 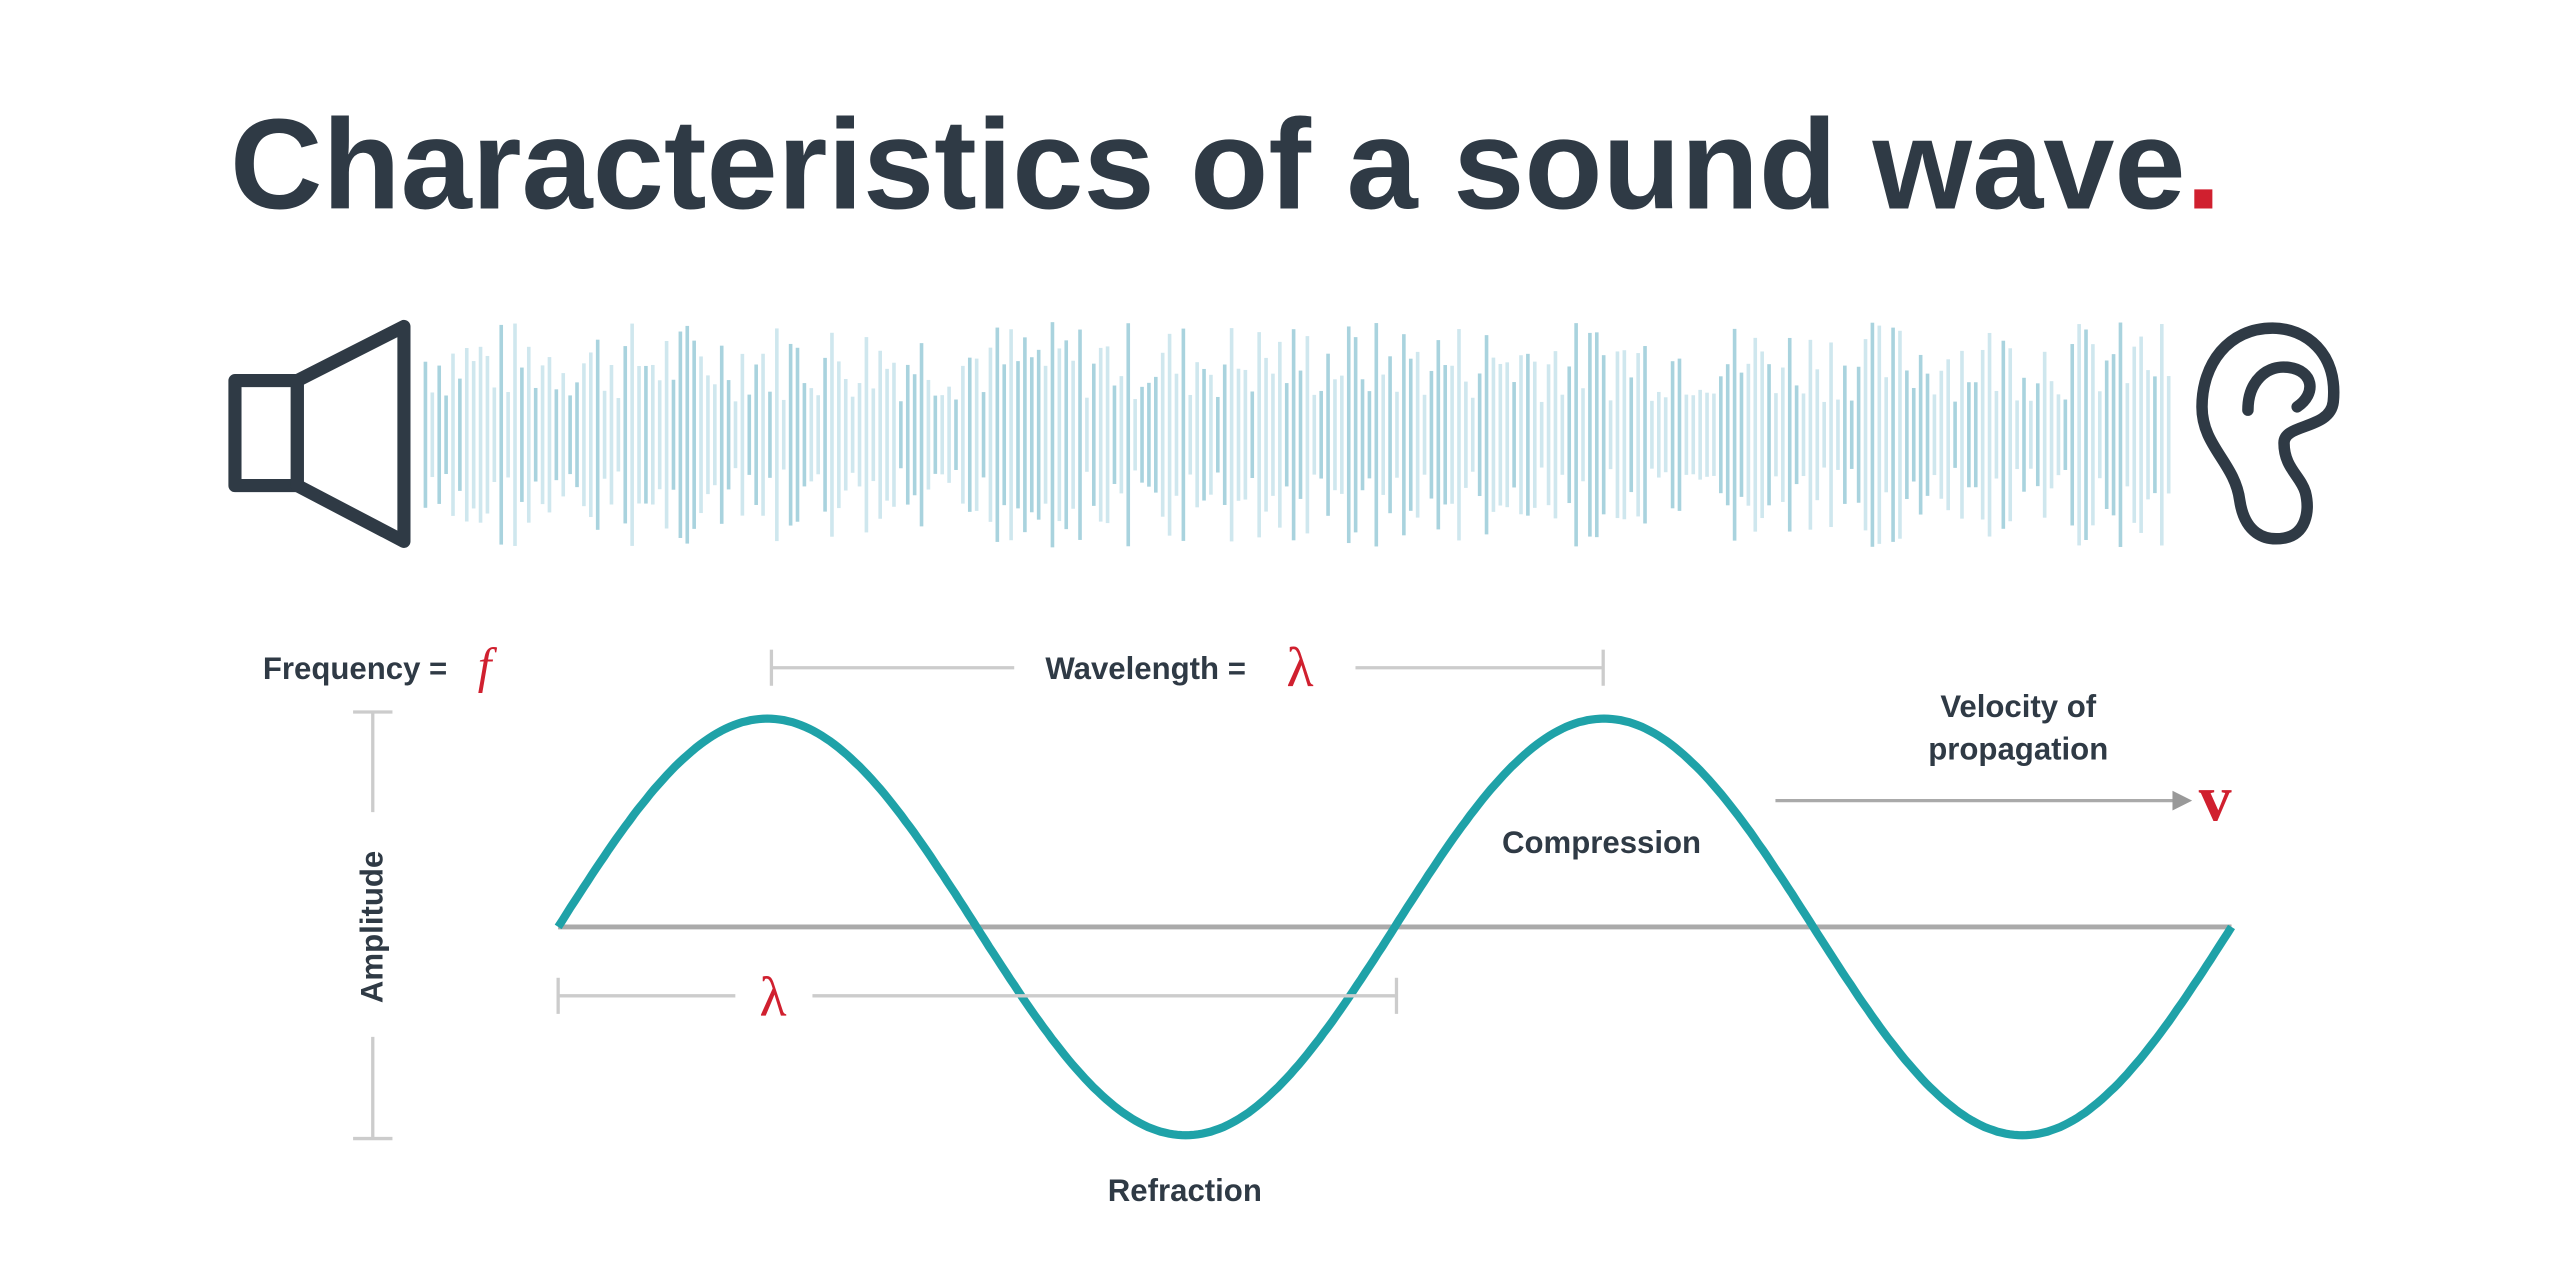 What do you see at coordinates (1297, 435) in the screenshot?
I see `sound-bars` at bounding box center [1297, 435].